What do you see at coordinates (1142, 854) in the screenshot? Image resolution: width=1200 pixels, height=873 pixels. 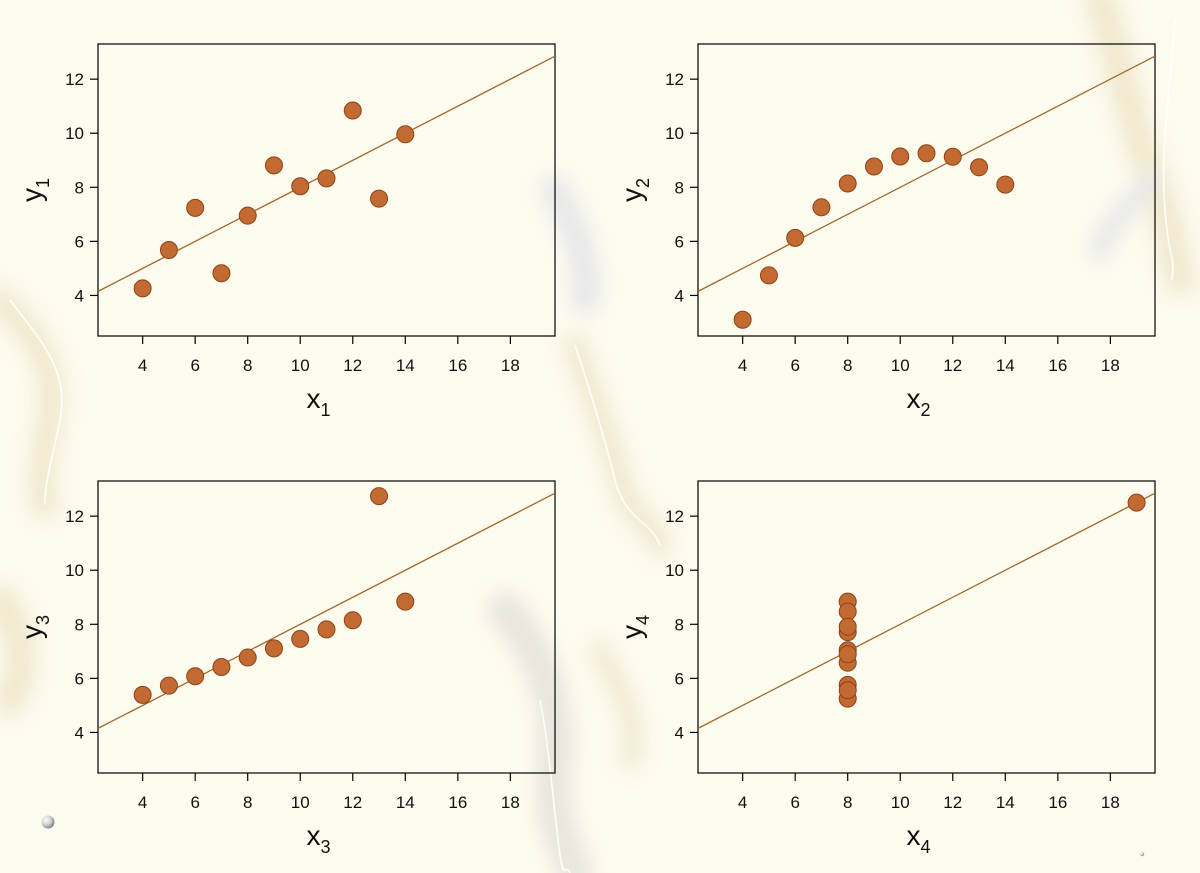 I see `pearl-orb-decoration-small` at bounding box center [1142, 854].